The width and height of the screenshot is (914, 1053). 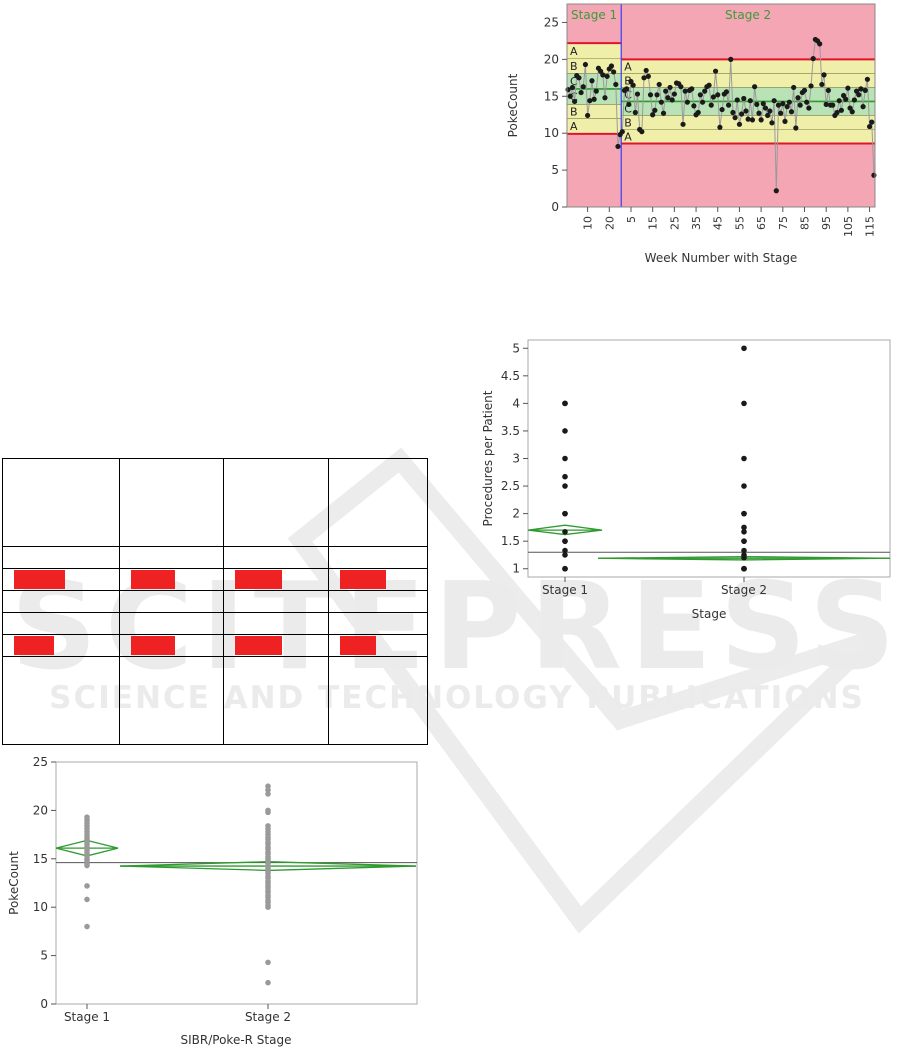 I want to click on y-tick-label: 0, so click(x=555, y=207).